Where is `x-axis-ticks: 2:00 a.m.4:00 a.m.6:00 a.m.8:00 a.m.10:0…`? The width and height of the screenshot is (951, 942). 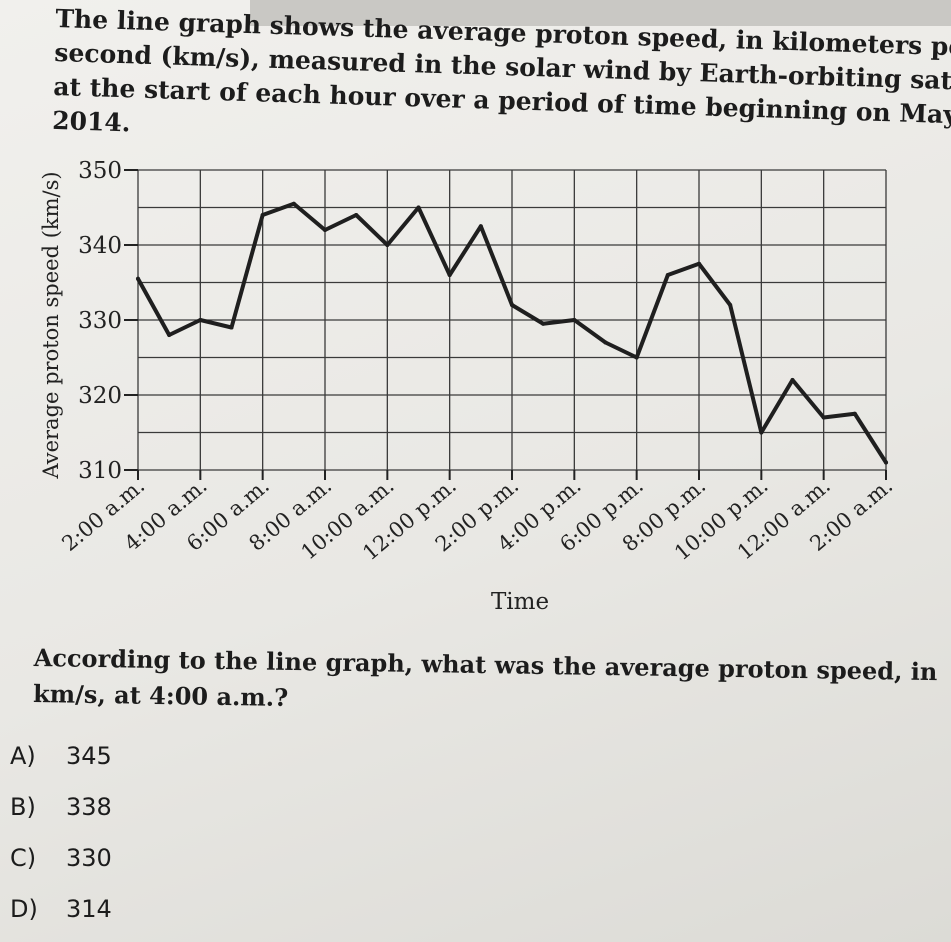 x-axis-ticks: 2:00 a.m.4:00 a.m.6:00 a.m.8:00 a.m.10:0… is located at coordinates (477, 517).